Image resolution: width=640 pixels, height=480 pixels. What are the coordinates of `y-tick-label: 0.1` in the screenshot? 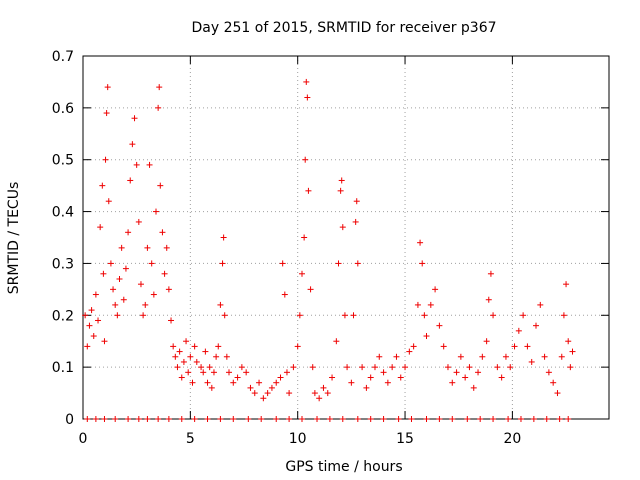 It's located at (63, 368).